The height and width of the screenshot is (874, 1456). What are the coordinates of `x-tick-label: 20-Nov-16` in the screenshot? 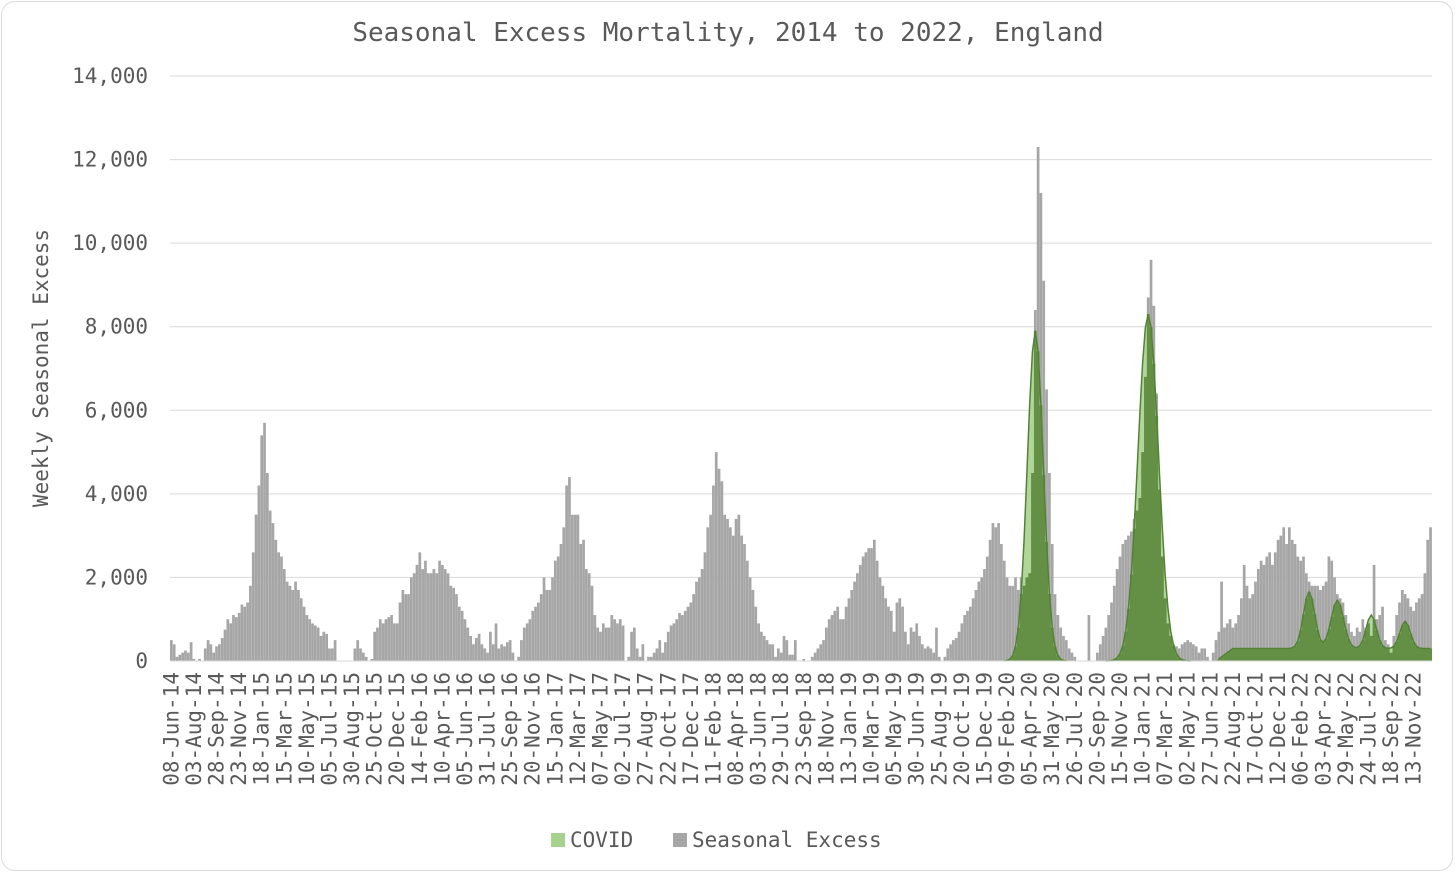 It's located at (533, 729).